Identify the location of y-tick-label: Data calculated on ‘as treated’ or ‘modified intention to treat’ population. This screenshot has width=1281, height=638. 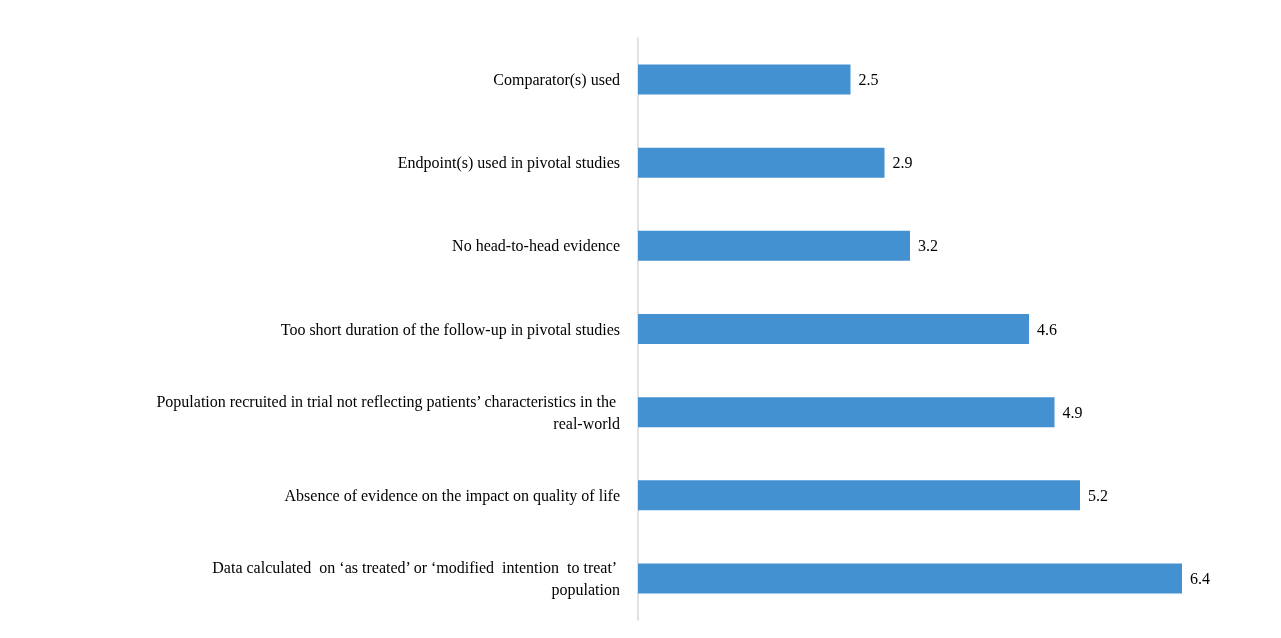
(416, 578).